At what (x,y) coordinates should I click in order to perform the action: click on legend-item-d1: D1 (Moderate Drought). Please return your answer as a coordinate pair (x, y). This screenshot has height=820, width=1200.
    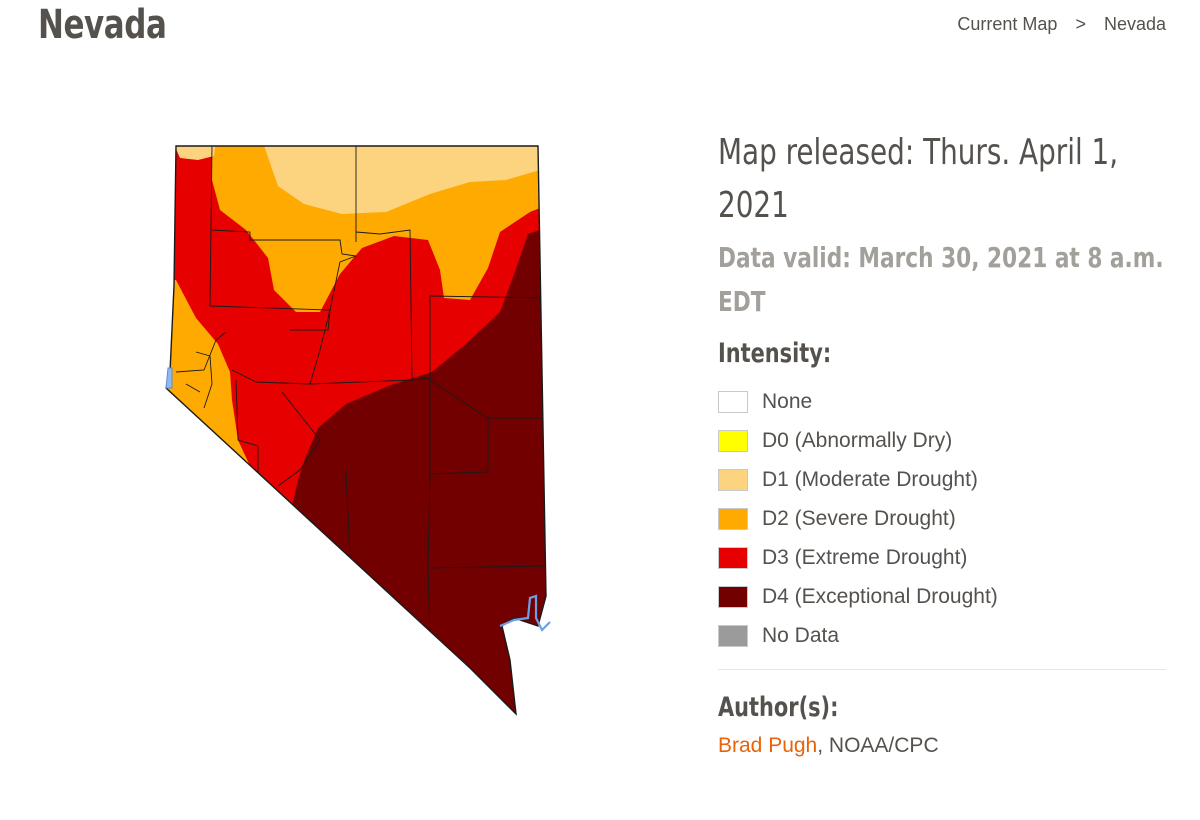
    Looking at the image, I should click on (943, 479).